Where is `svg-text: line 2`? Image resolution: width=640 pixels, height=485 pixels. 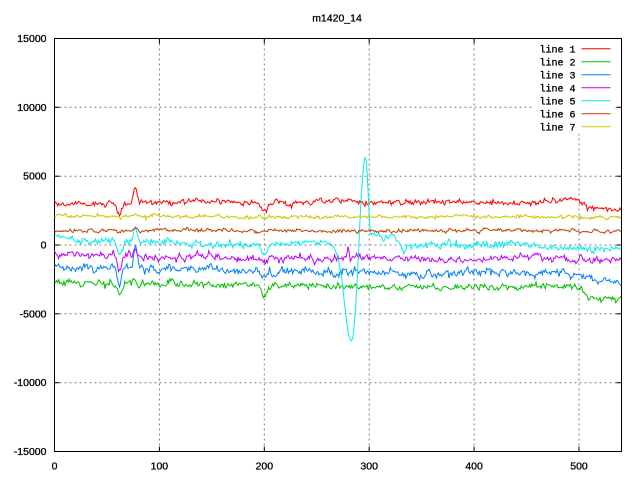 svg-text: line 2 is located at coordinates (557, 63).